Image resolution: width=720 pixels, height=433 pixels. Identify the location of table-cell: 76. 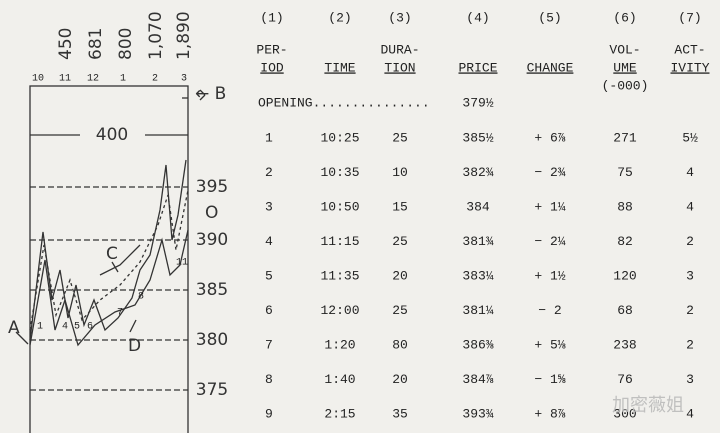
(625, 379).